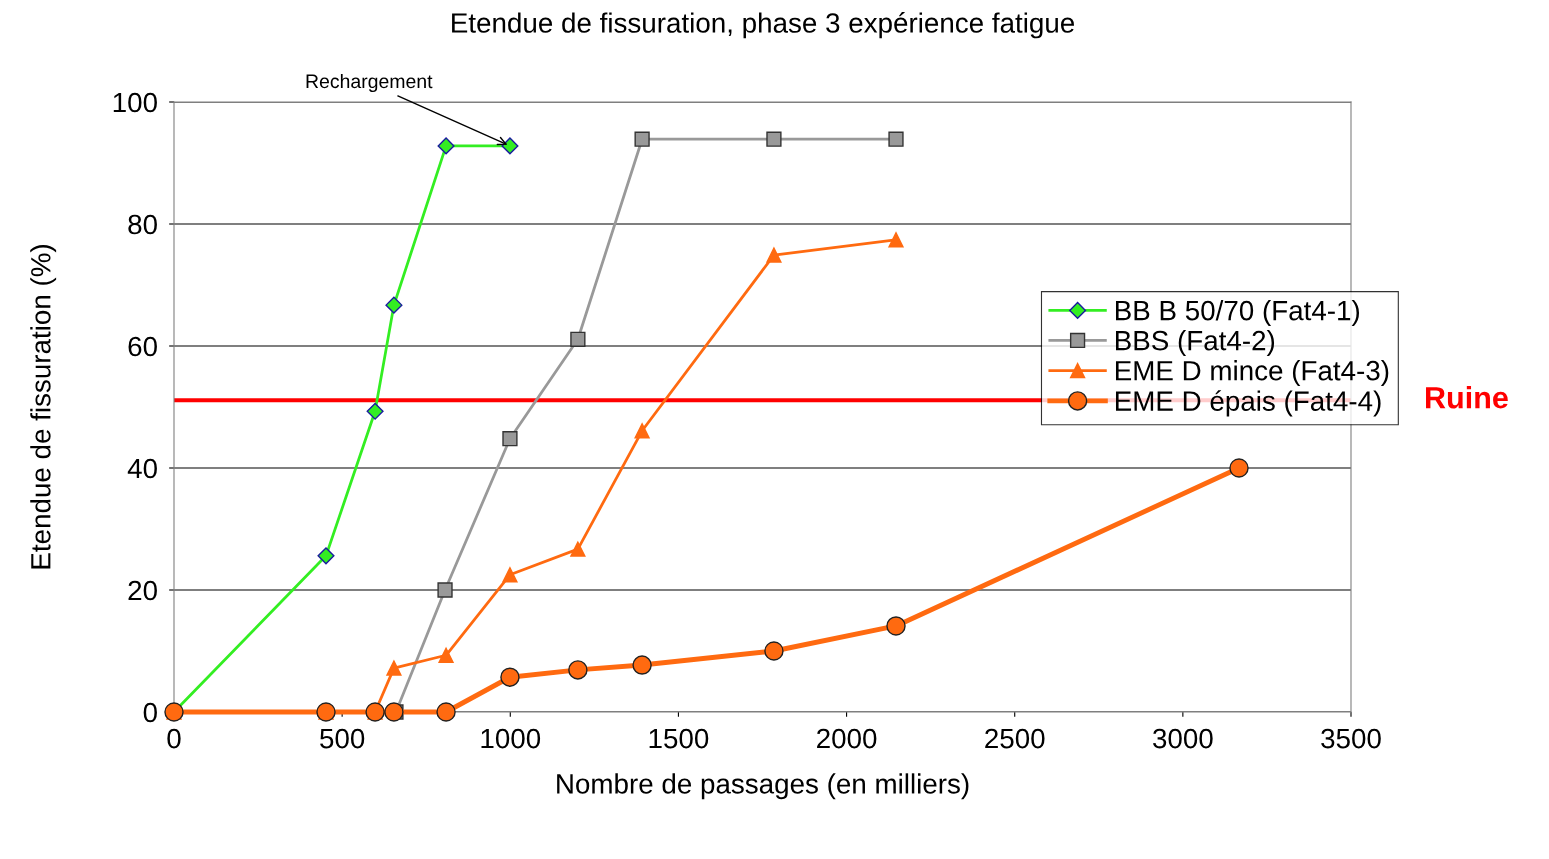 This screenshot has height=859, width=1549. Describe the element at coordinates (142, 468) in the screenshot. I see `y-tick-label: 40` at that location.